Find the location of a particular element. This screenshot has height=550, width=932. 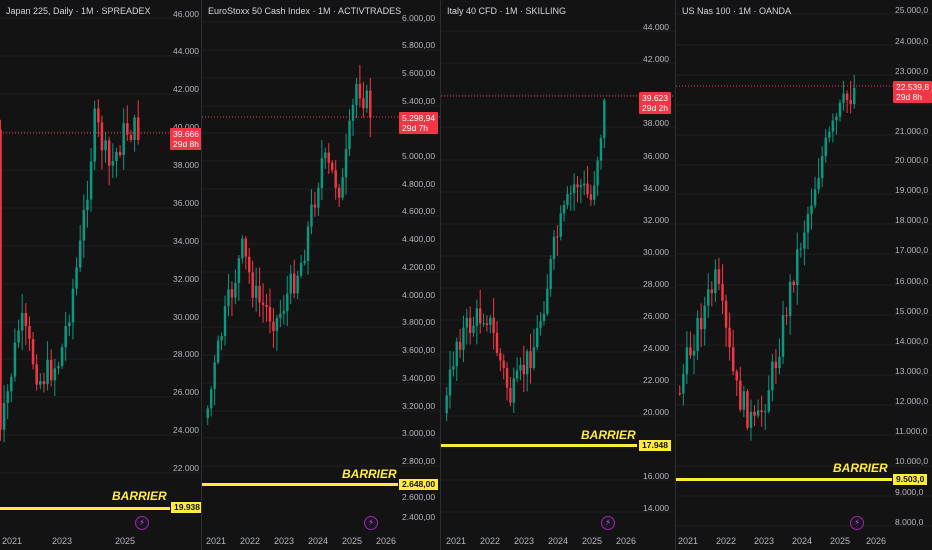

y-tick: 4.600,00 is located at coordinates (419, 211).